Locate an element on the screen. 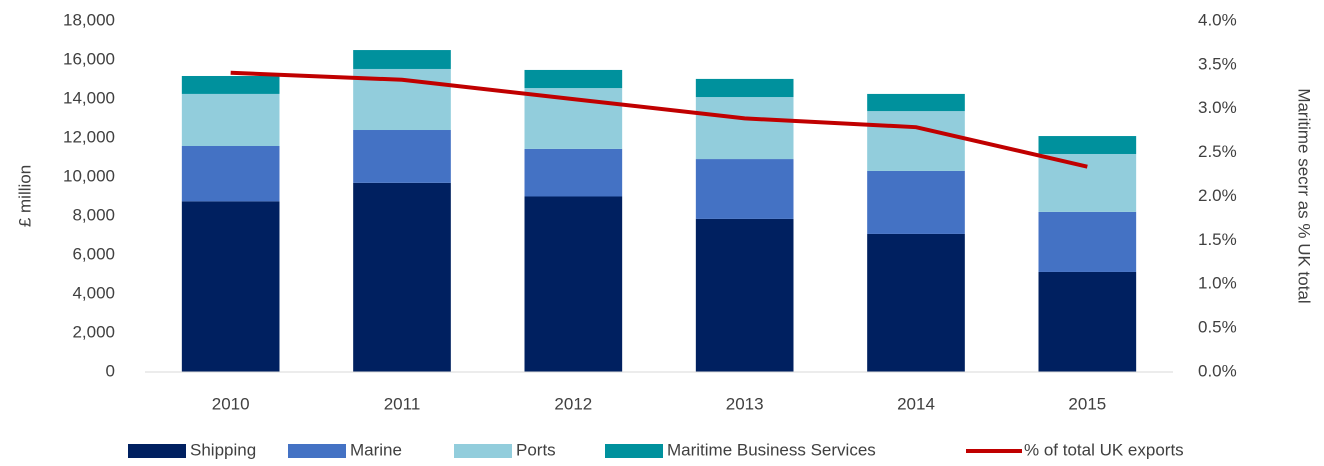 Image resolution: width=1324 pixels, height=466 pixels. y2-tick-label: 0.0% is located at coordinates (1217, 370).